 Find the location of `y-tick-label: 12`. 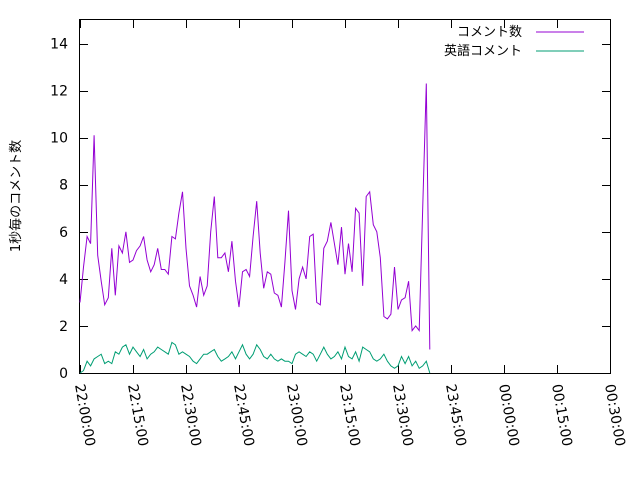

y-tick-label: 12 is located at coordinates (59, 92).